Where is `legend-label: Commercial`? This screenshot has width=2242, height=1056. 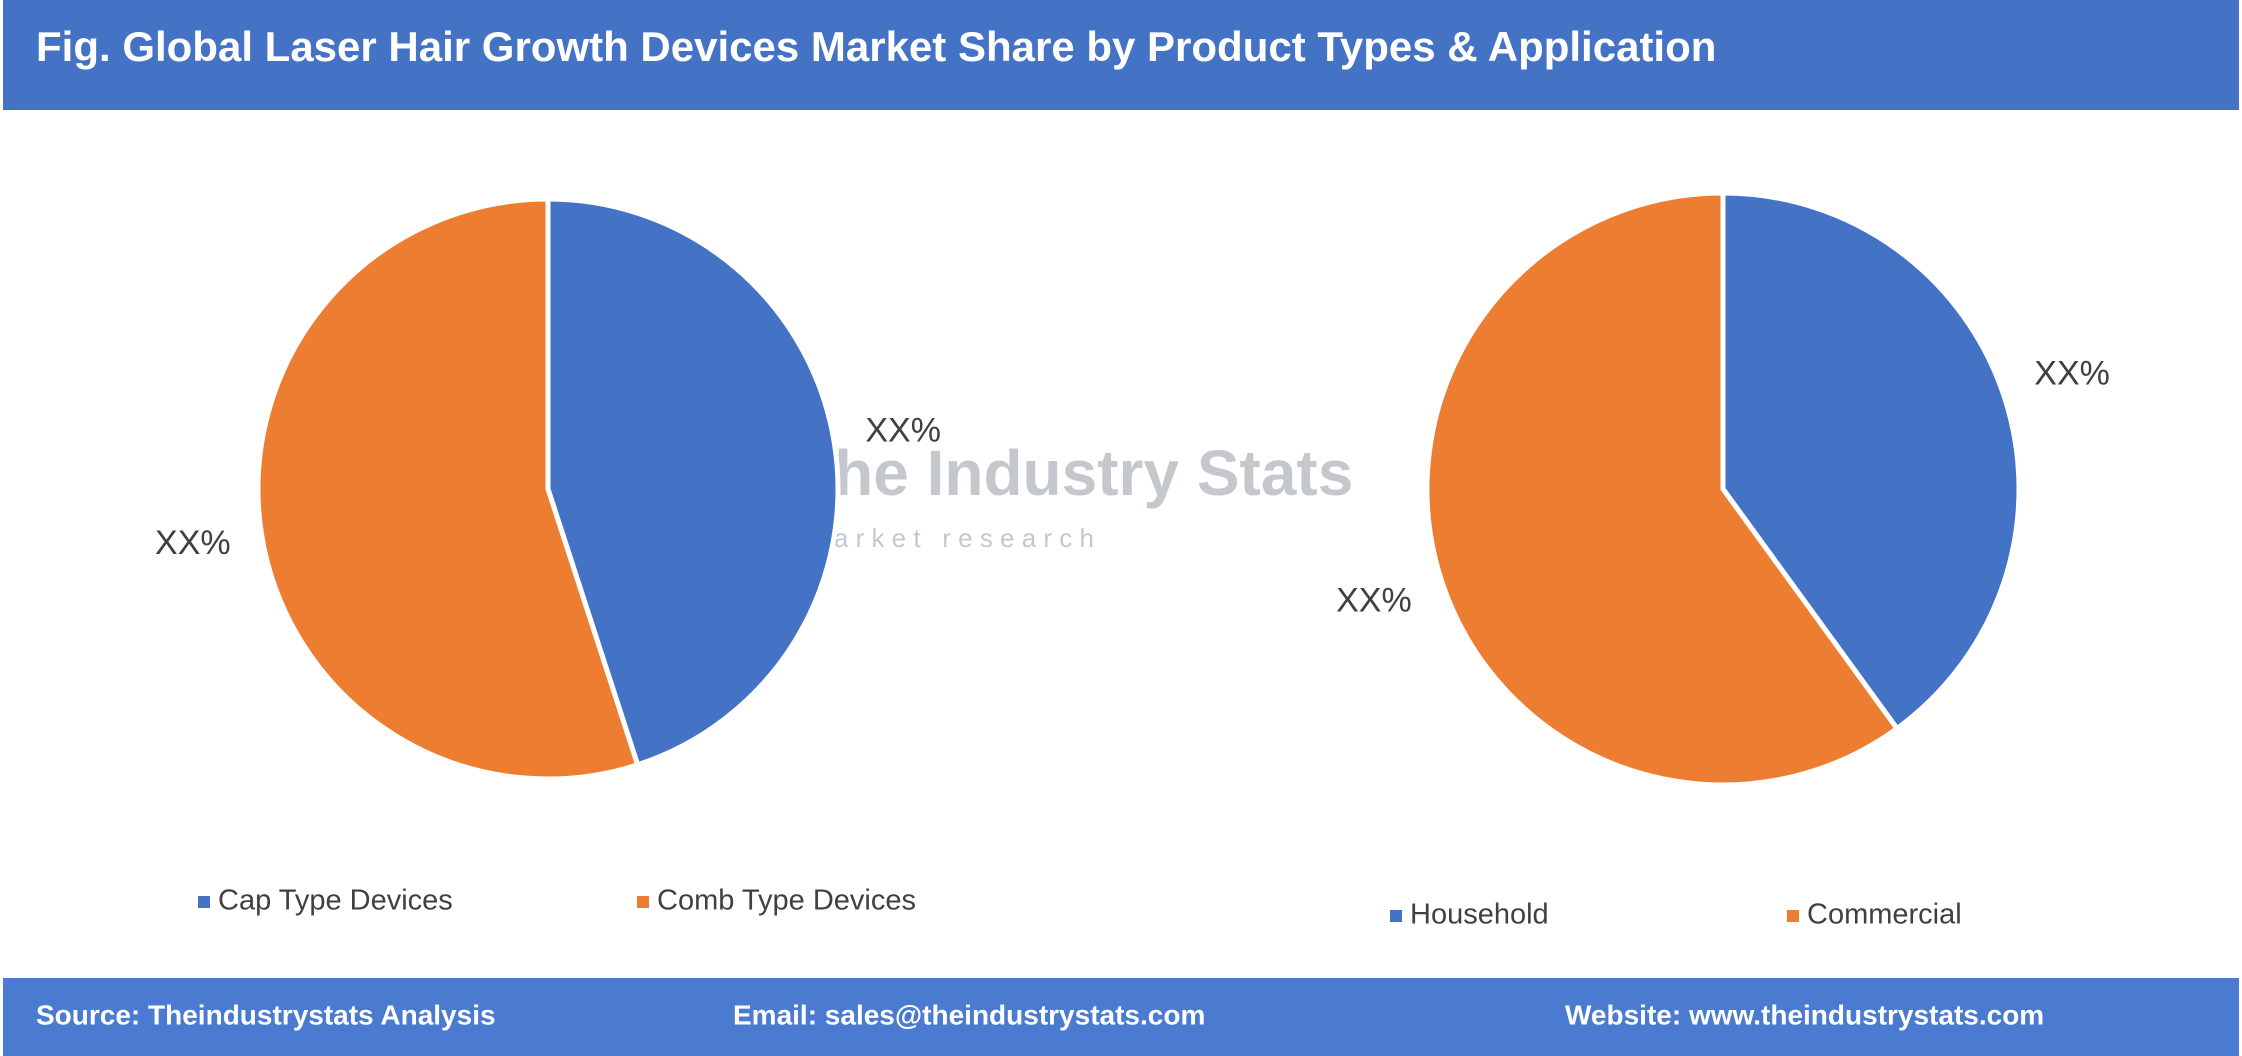
legend-label: Commercial is located at coordinates (1884, 915).